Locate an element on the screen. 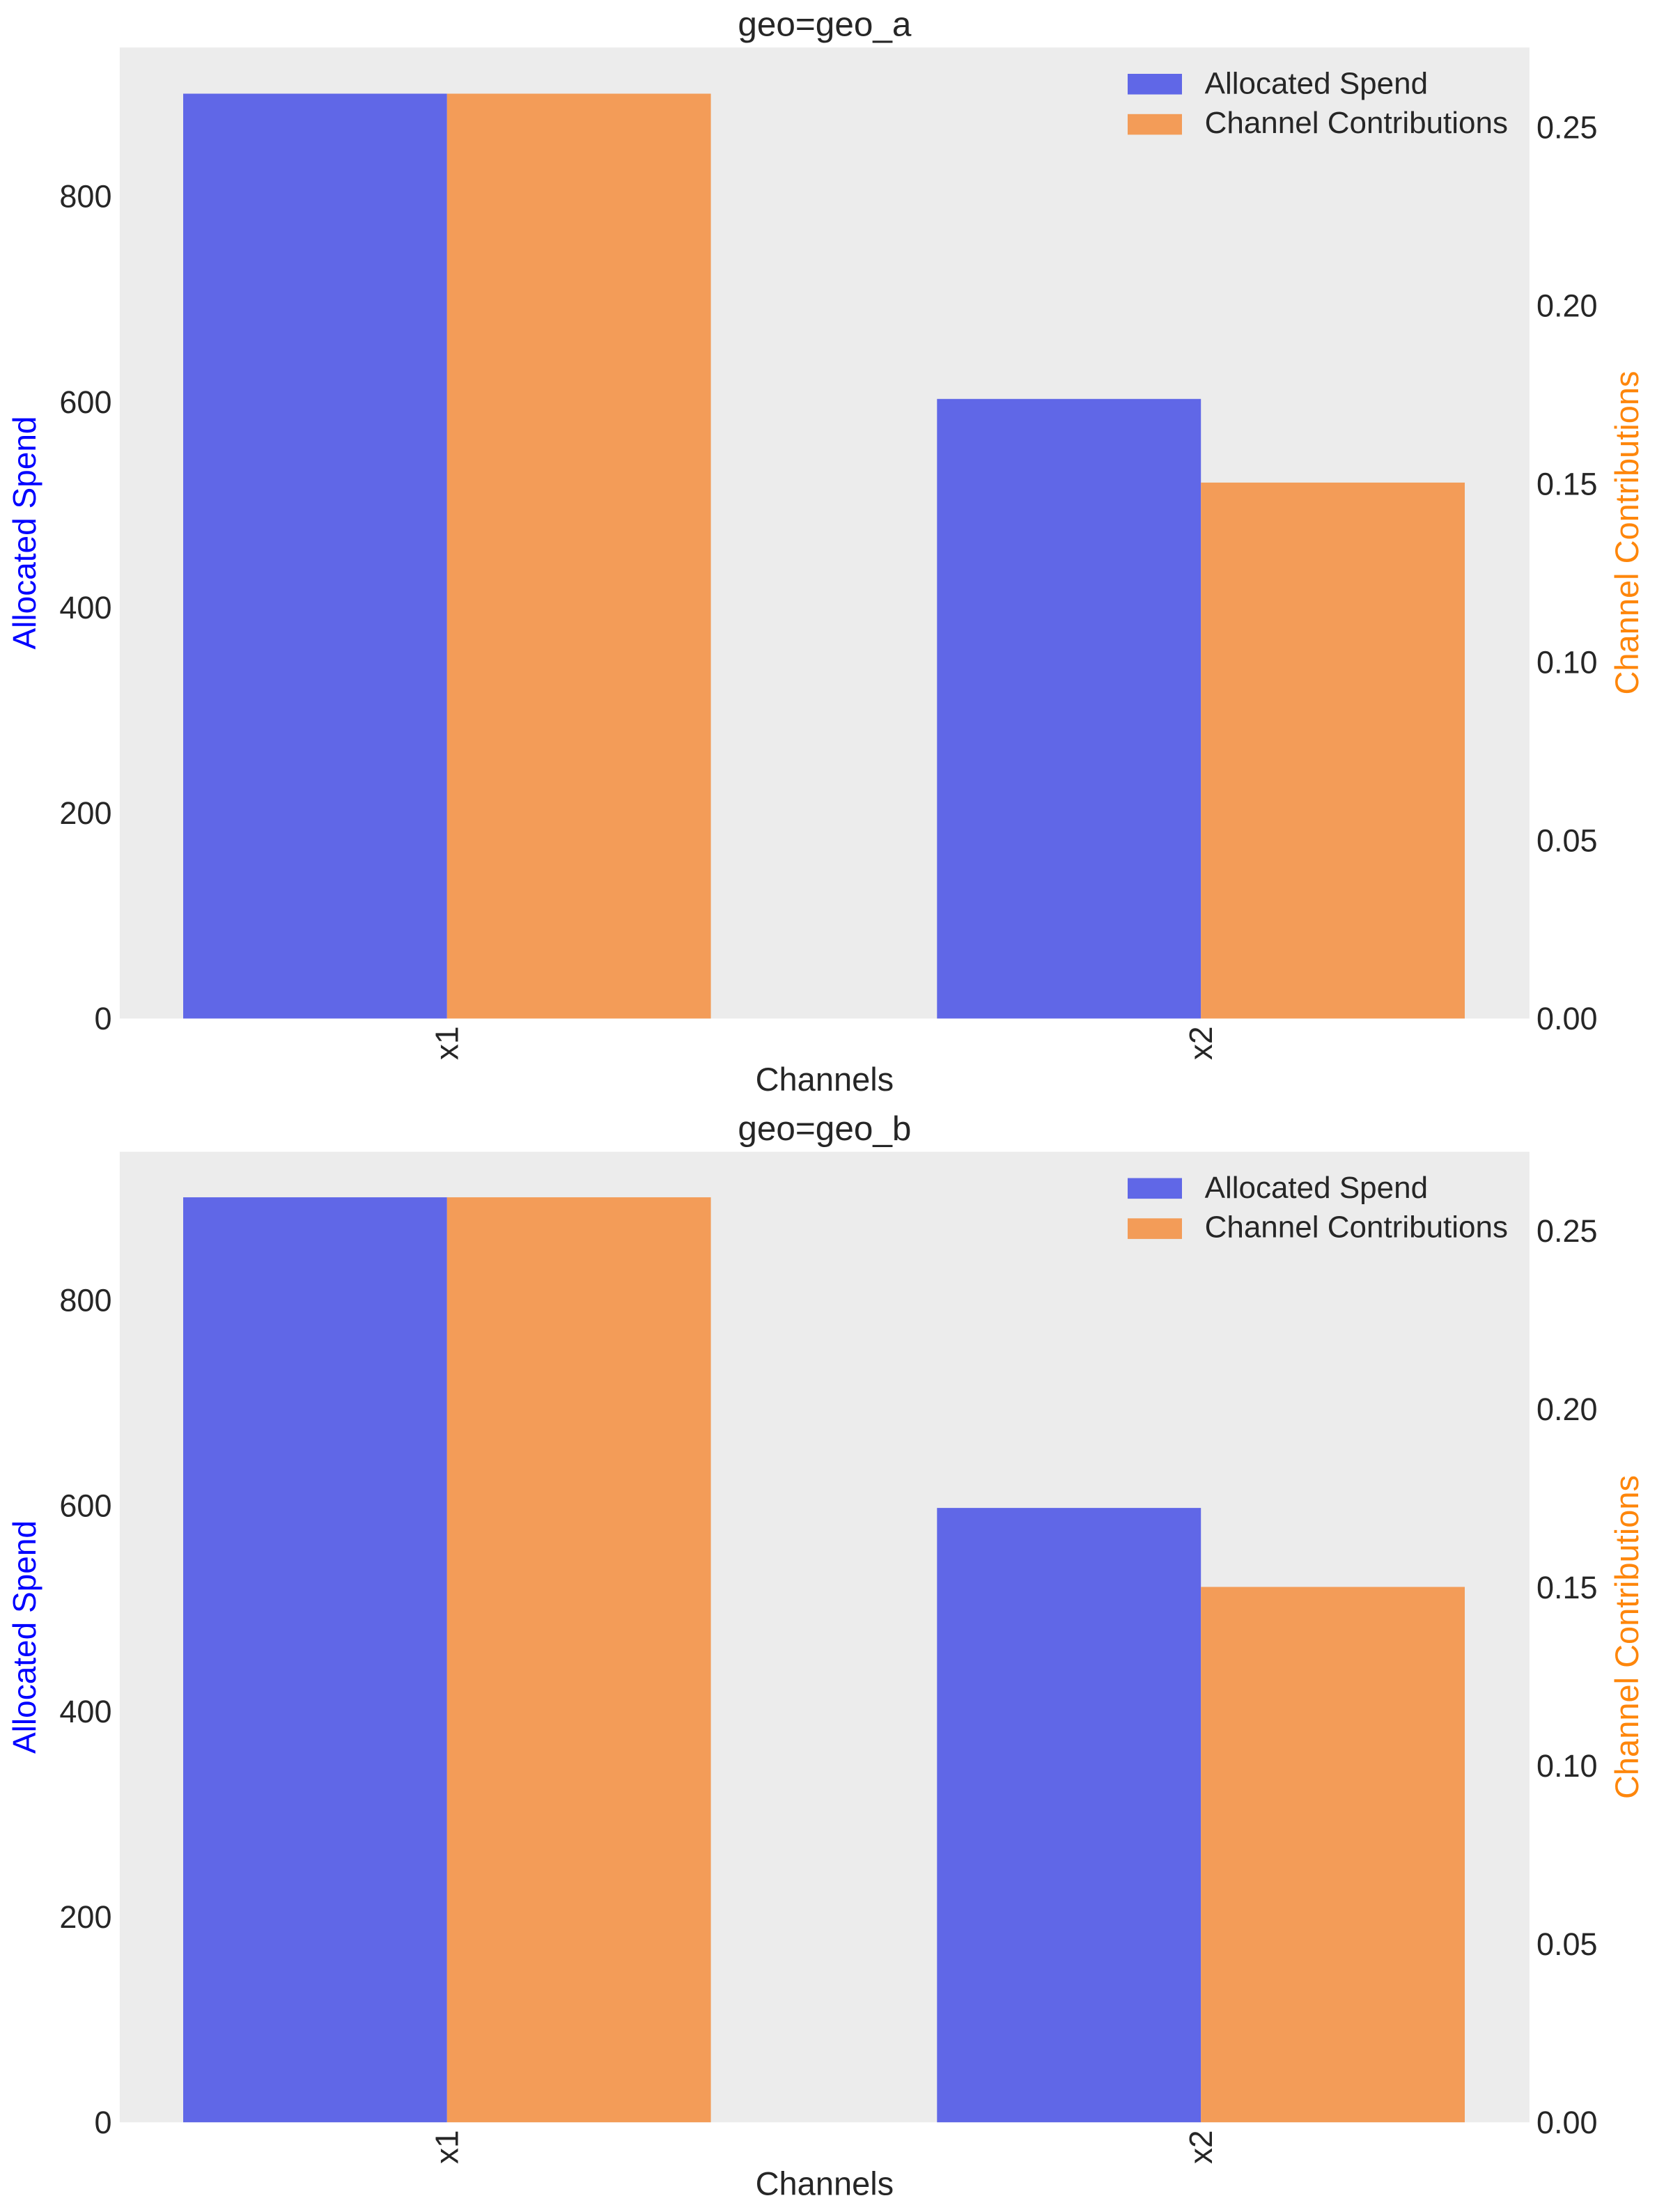 This screenshot has width=1657, height=2212. svg-text: geo=geo_a is located at coordinates (825, 25).